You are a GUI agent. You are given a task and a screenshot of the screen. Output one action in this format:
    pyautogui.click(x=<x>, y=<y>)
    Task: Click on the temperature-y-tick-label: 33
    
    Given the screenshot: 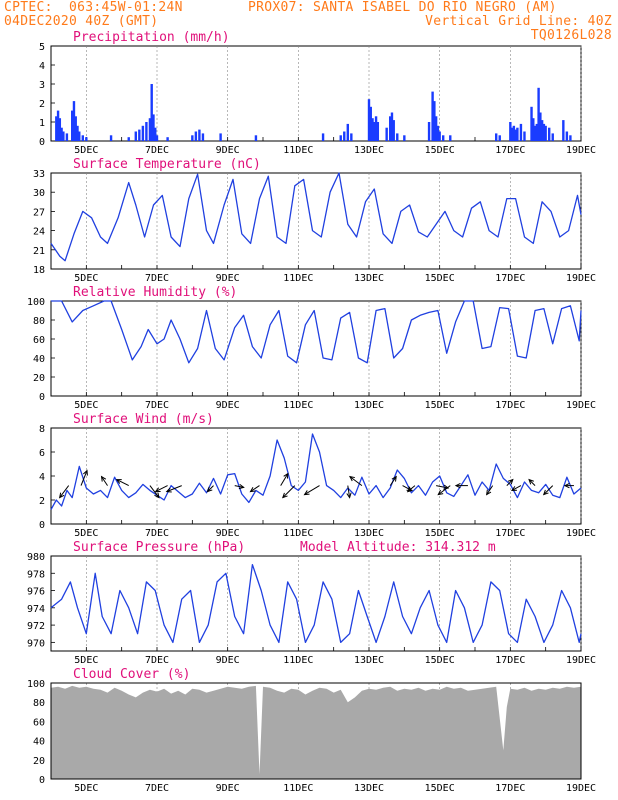 What is the action you would take?
    pyautogui.click(x=39, y=174)
    